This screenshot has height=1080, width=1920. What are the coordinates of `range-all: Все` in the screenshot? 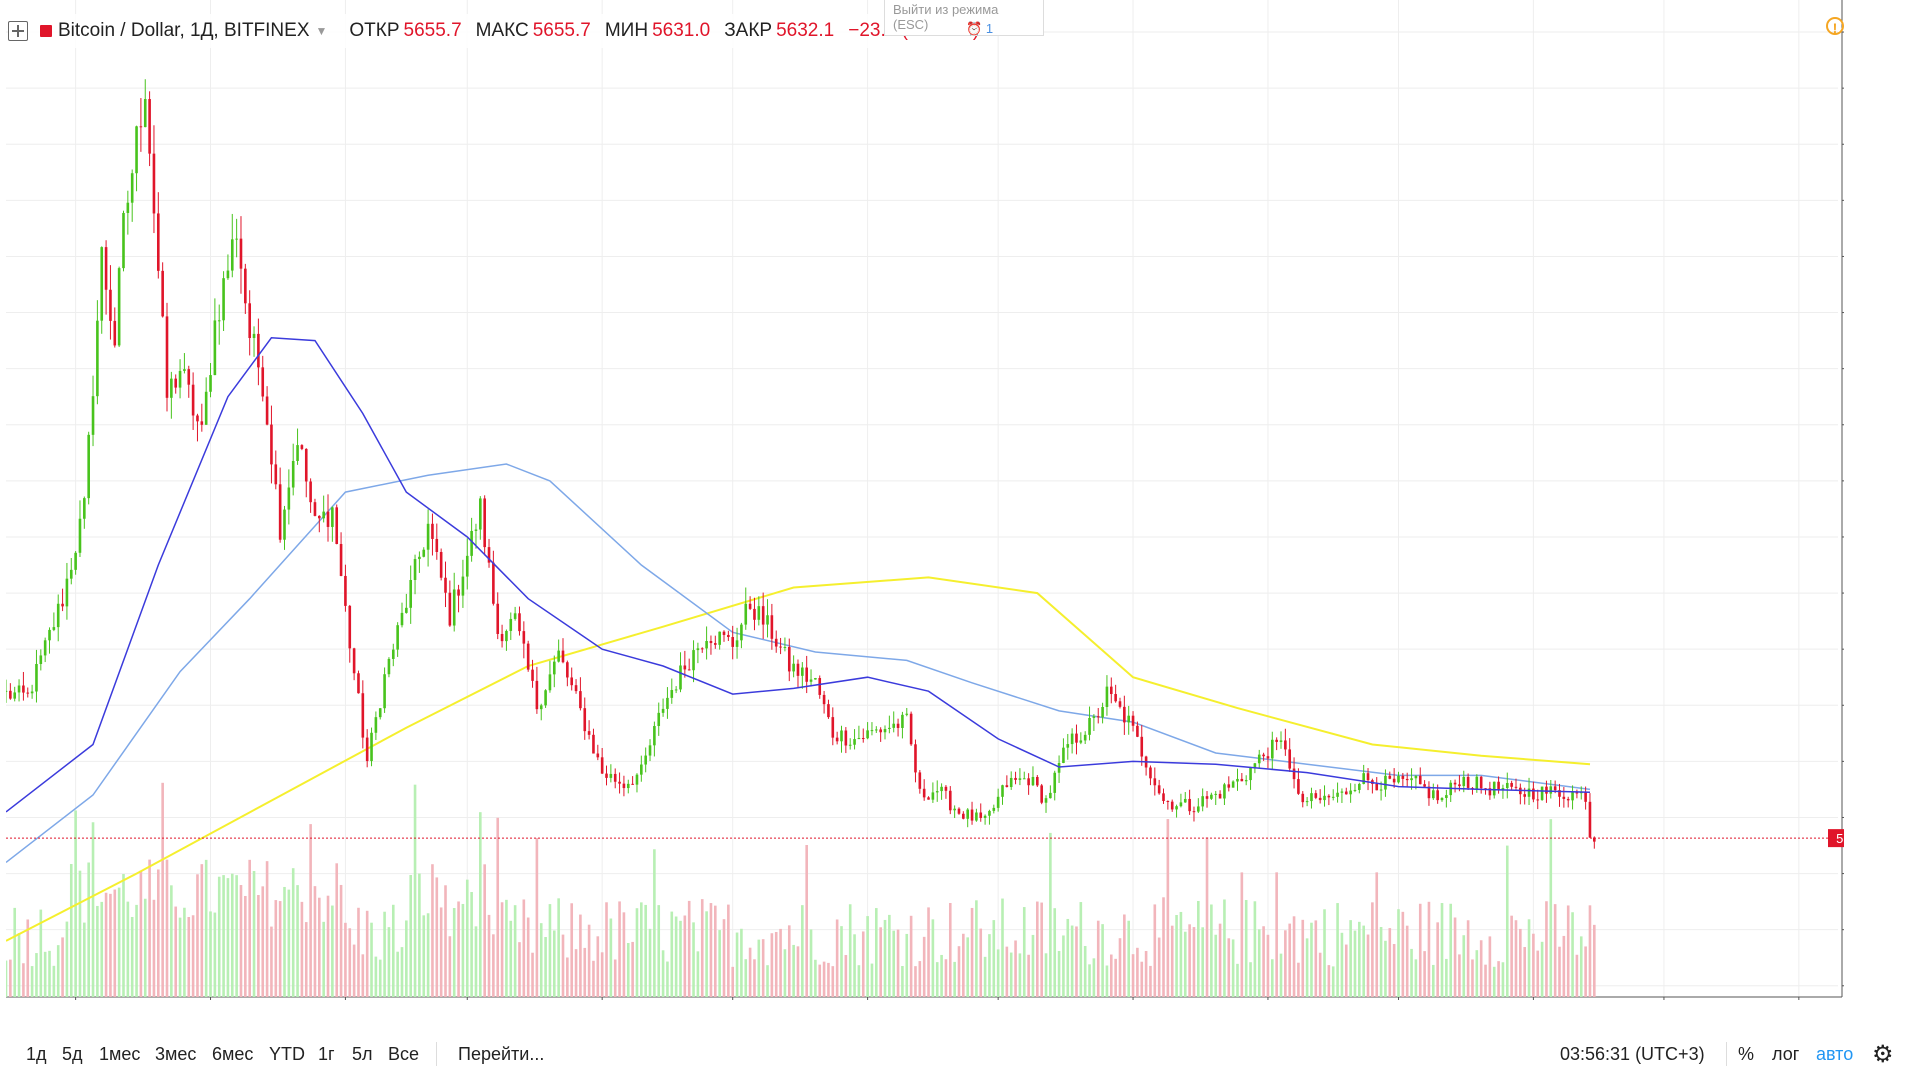 It's located at (404, 1054).